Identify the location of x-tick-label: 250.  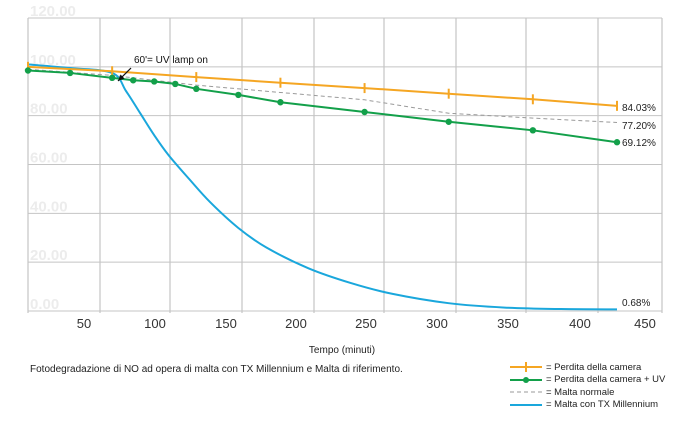
(366, 323).